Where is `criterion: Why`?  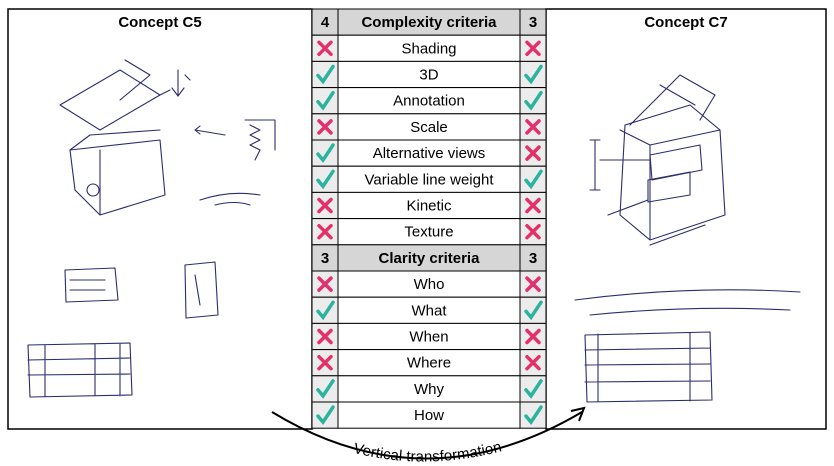
criterion: Why is located at coordinates (429, 389).